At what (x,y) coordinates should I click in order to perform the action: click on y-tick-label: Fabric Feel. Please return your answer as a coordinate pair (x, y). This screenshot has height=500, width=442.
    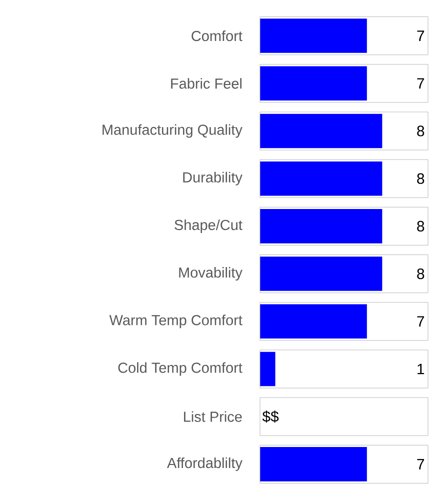
    Looking at the image, I should click on (206, 83).